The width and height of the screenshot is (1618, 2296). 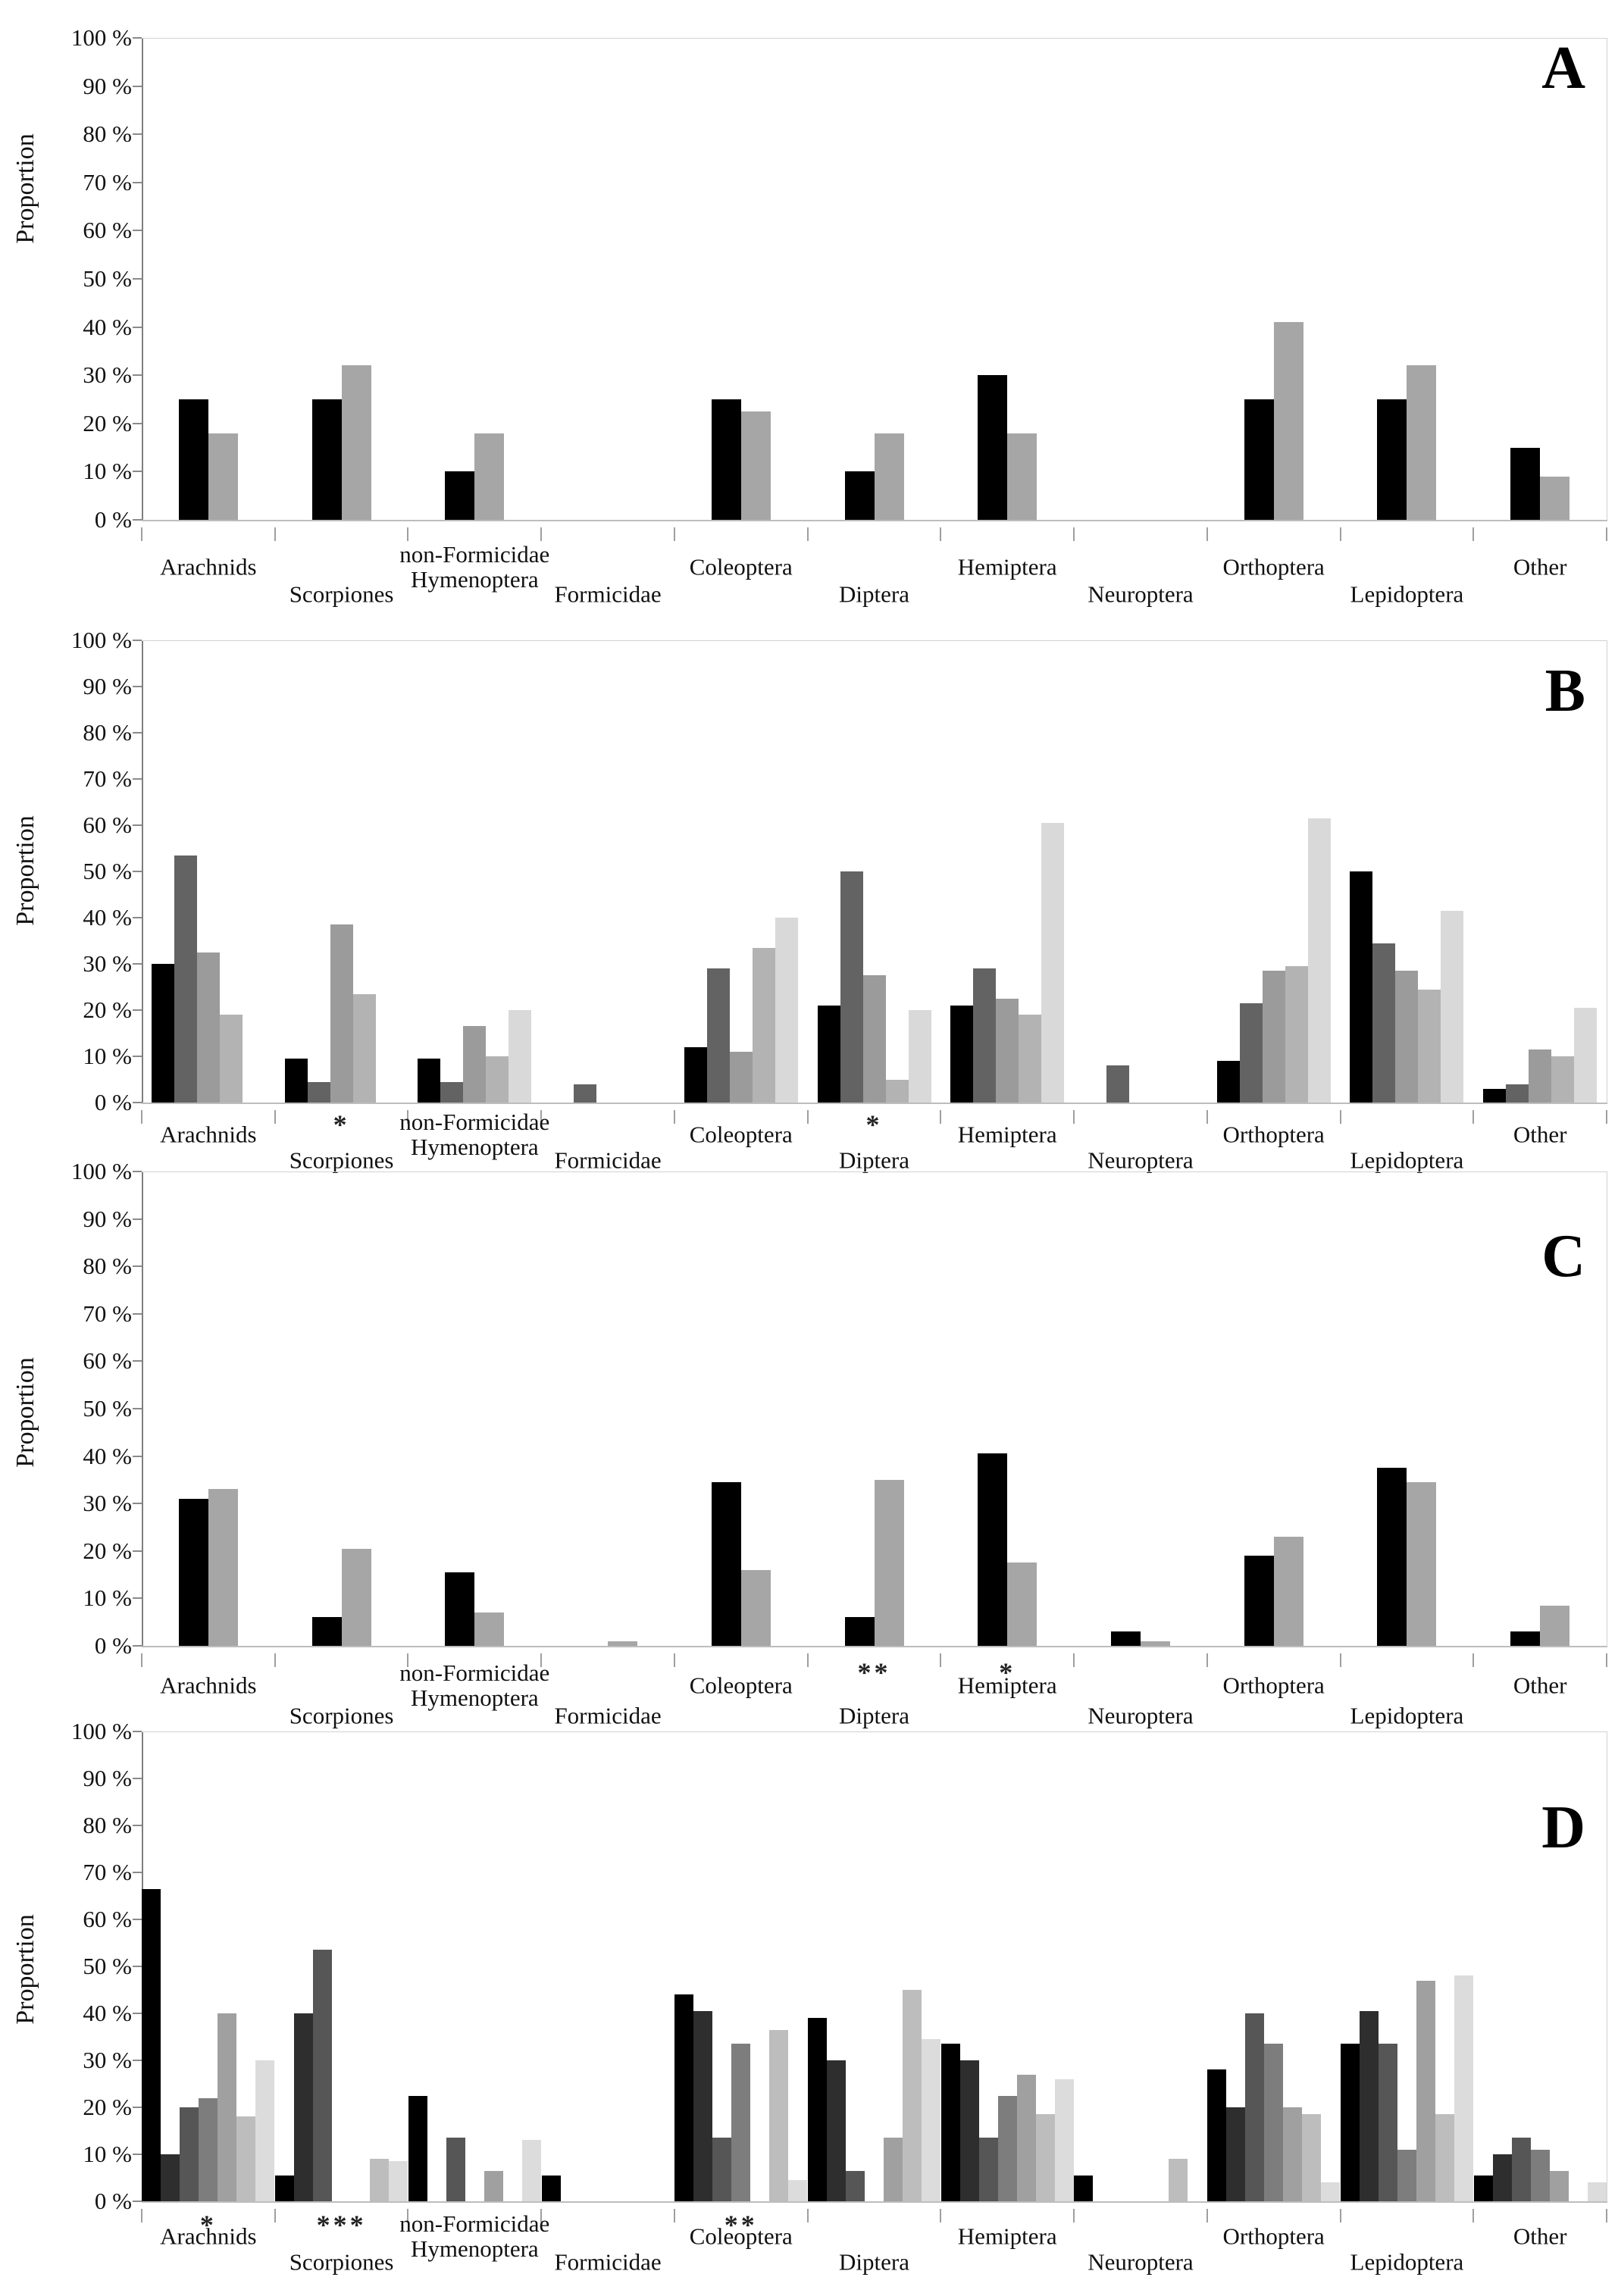 What do you see at coordinates (859, 496) in the screenshot?
I see `bar-diptera-s1` at bounding box center [859, 496].